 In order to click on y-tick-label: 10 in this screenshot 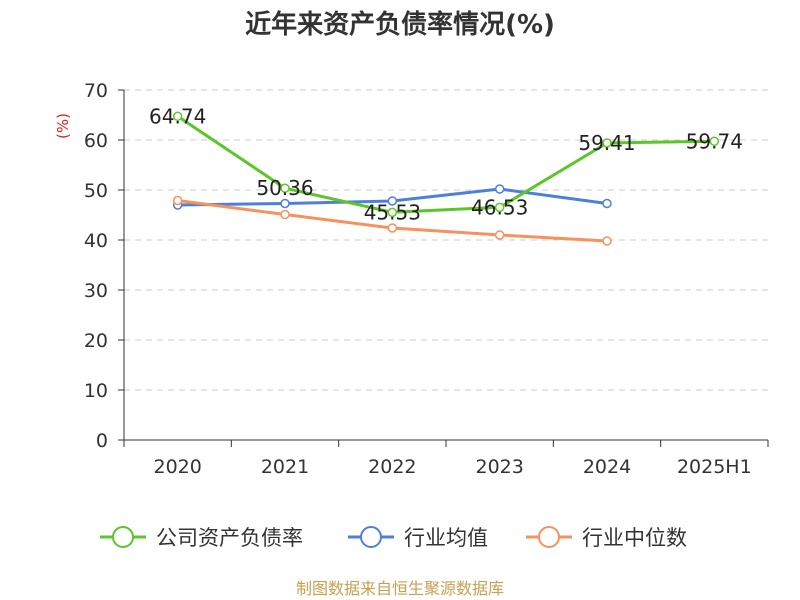, I will do `click(96, 391)`.